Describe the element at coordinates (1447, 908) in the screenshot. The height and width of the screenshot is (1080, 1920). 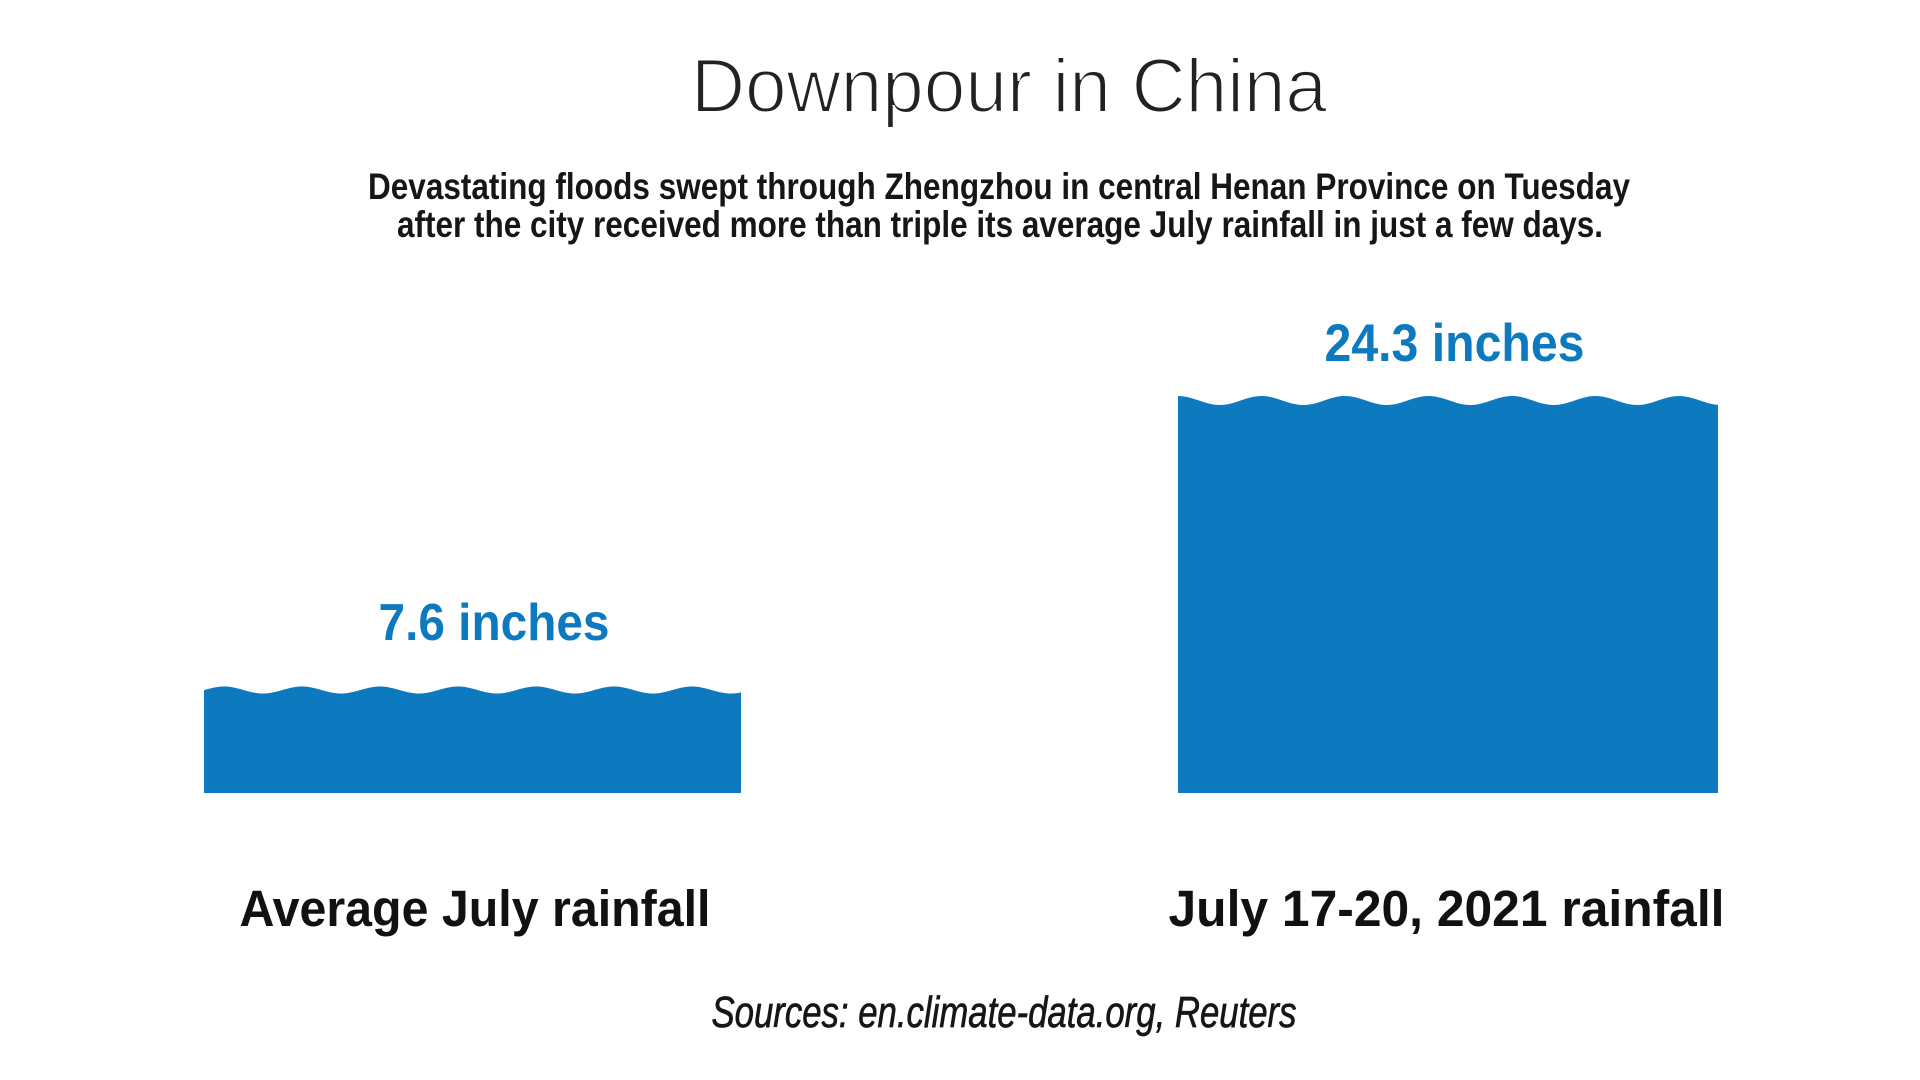
I see `svg-text: July 17-20, 2021 rainfall` at that location.